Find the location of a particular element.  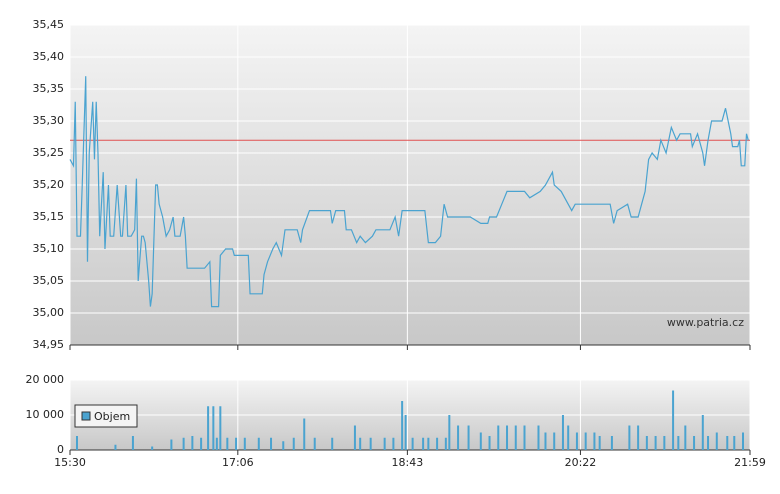

y-tick-label: 35,30 is located at coordinates (49, 120).